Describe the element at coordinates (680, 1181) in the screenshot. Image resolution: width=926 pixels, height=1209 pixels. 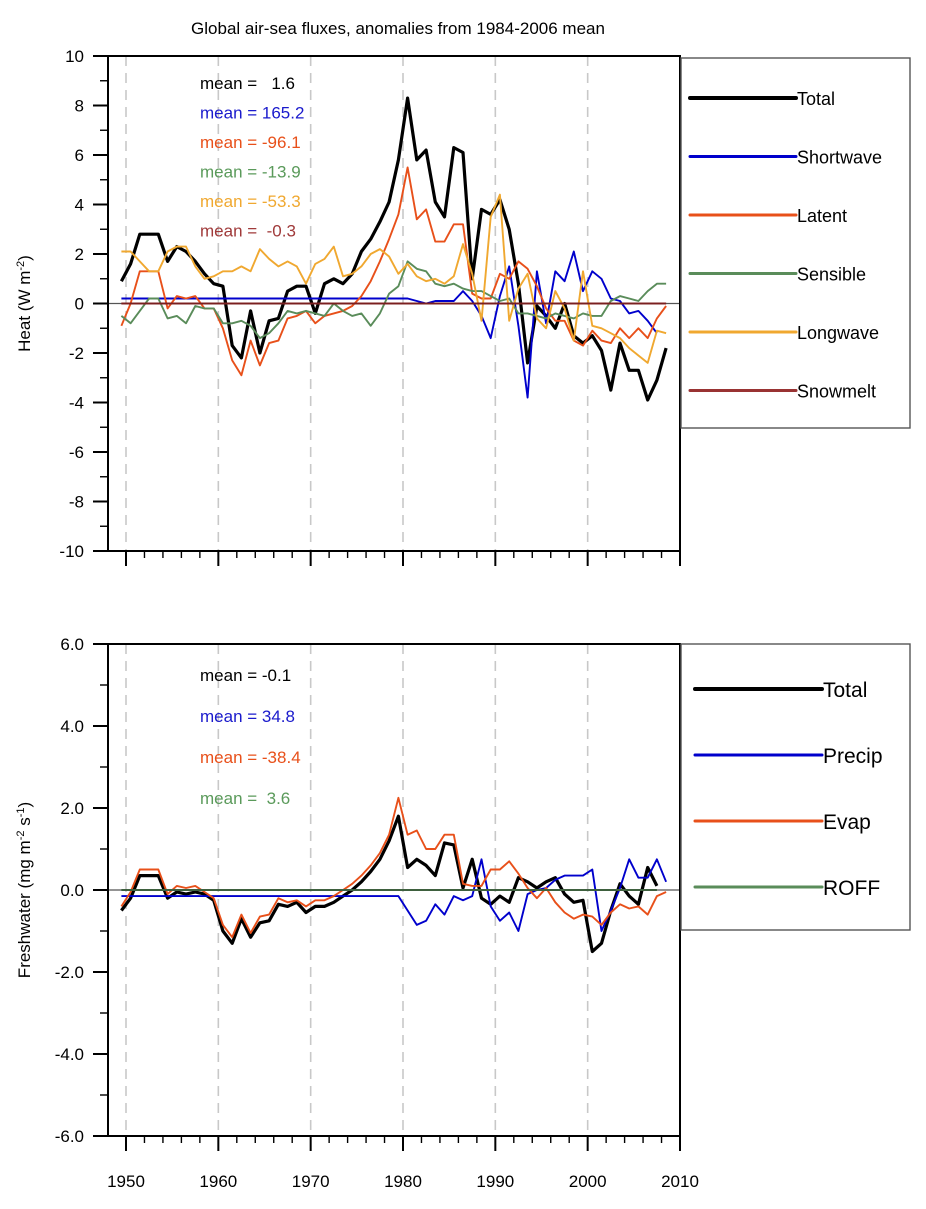
I see `x-tick-label: 2010` at that location.